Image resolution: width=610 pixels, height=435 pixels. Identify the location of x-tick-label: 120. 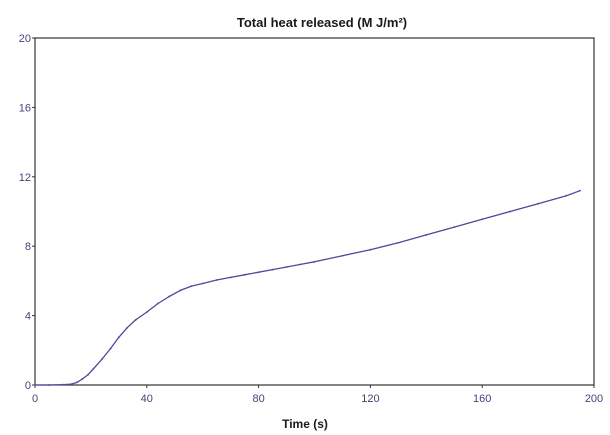
(370, 399).